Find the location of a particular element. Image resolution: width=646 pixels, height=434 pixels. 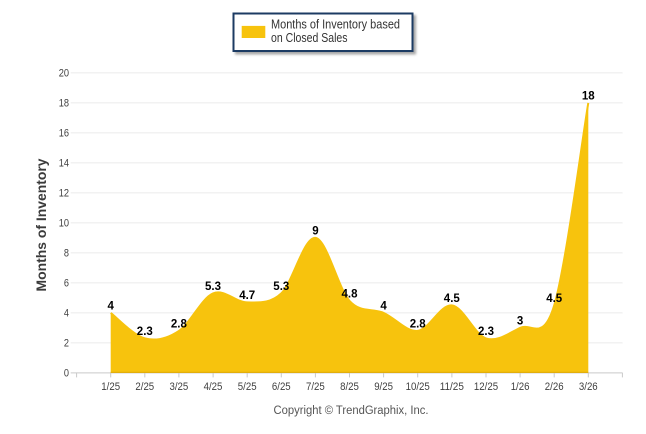

svg-text: 9/25 is located at coordinates (383, 387).